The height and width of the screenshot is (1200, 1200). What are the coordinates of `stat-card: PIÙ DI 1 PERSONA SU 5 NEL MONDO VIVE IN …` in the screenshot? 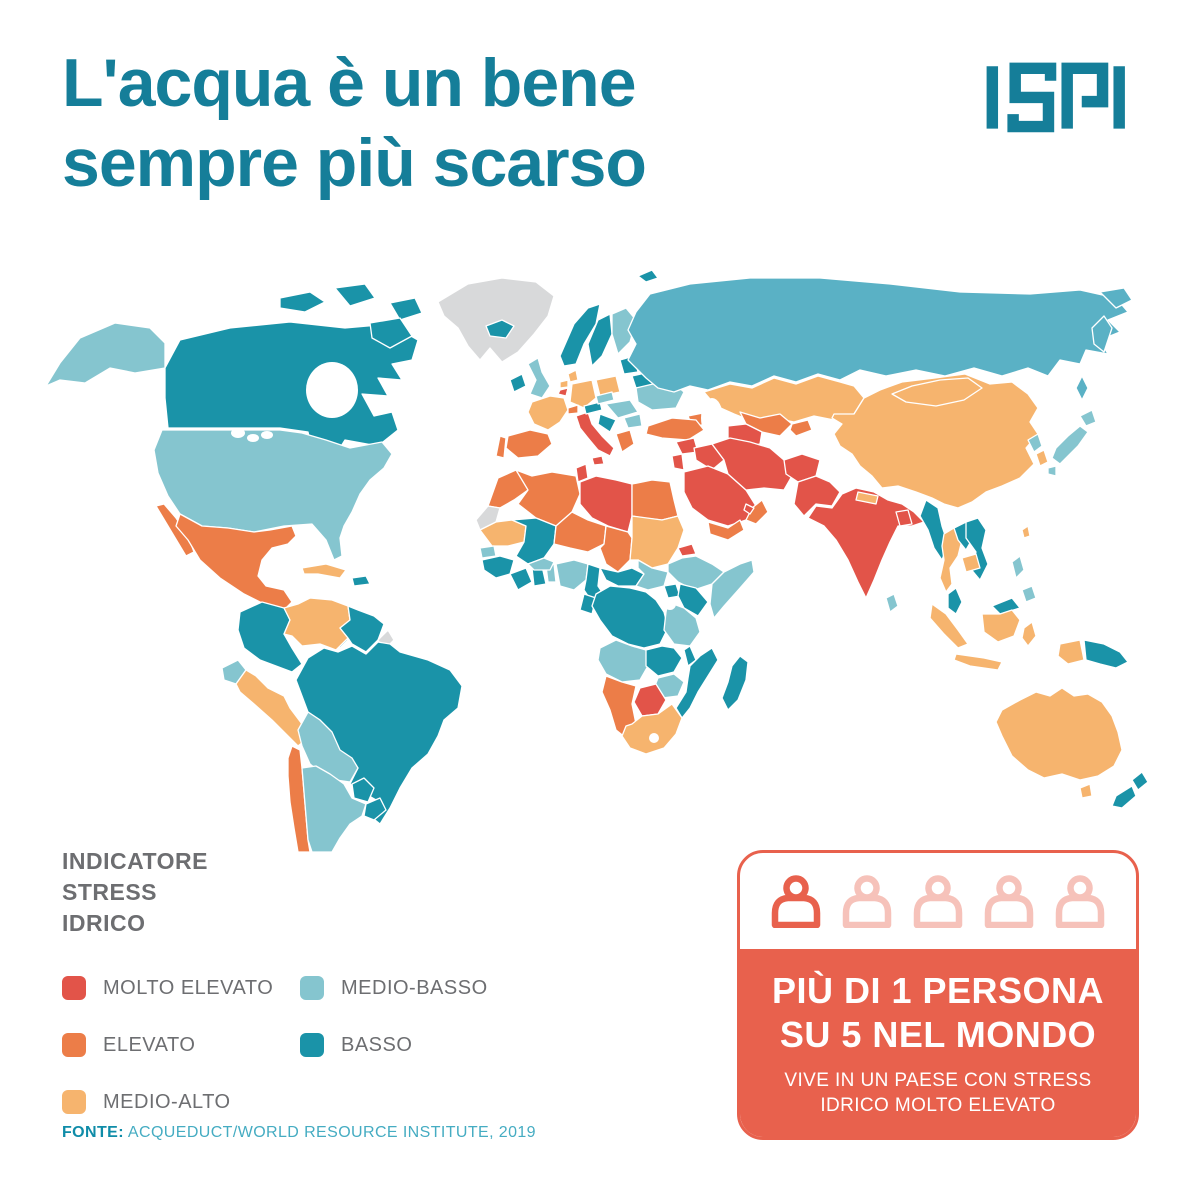 It's located at (938, 995).